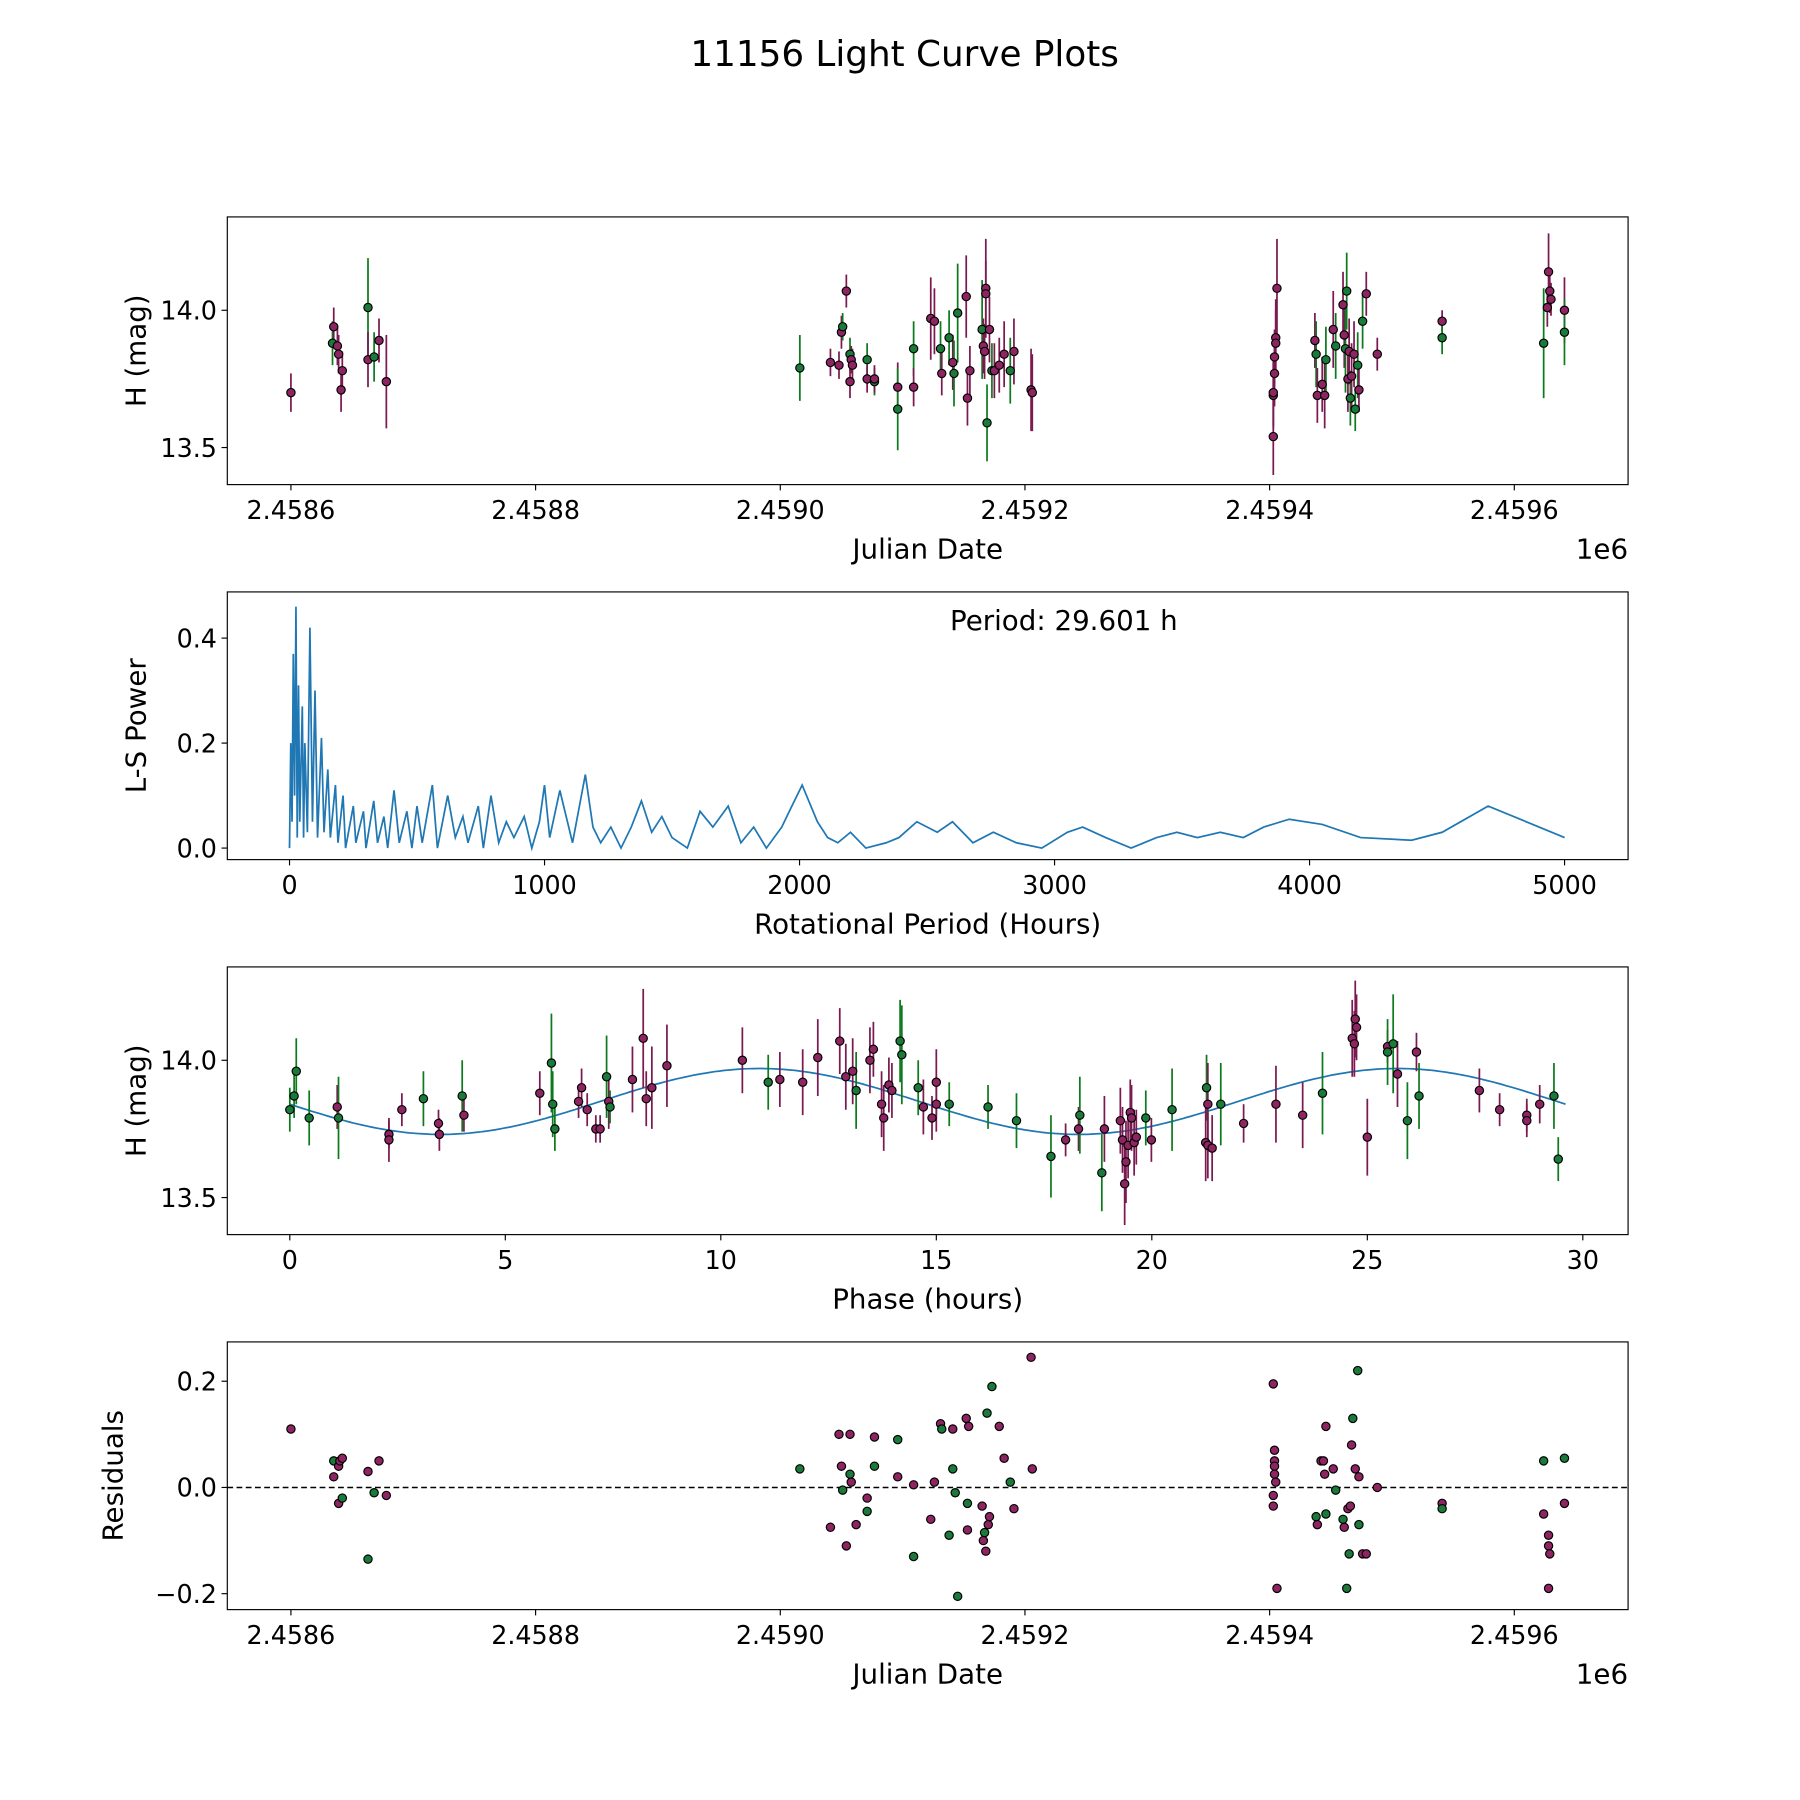  What do you see at coordinates (197, 743) in the screenshot?
I see `y-tick-label: 0.2` at bounding box center [197, 743].